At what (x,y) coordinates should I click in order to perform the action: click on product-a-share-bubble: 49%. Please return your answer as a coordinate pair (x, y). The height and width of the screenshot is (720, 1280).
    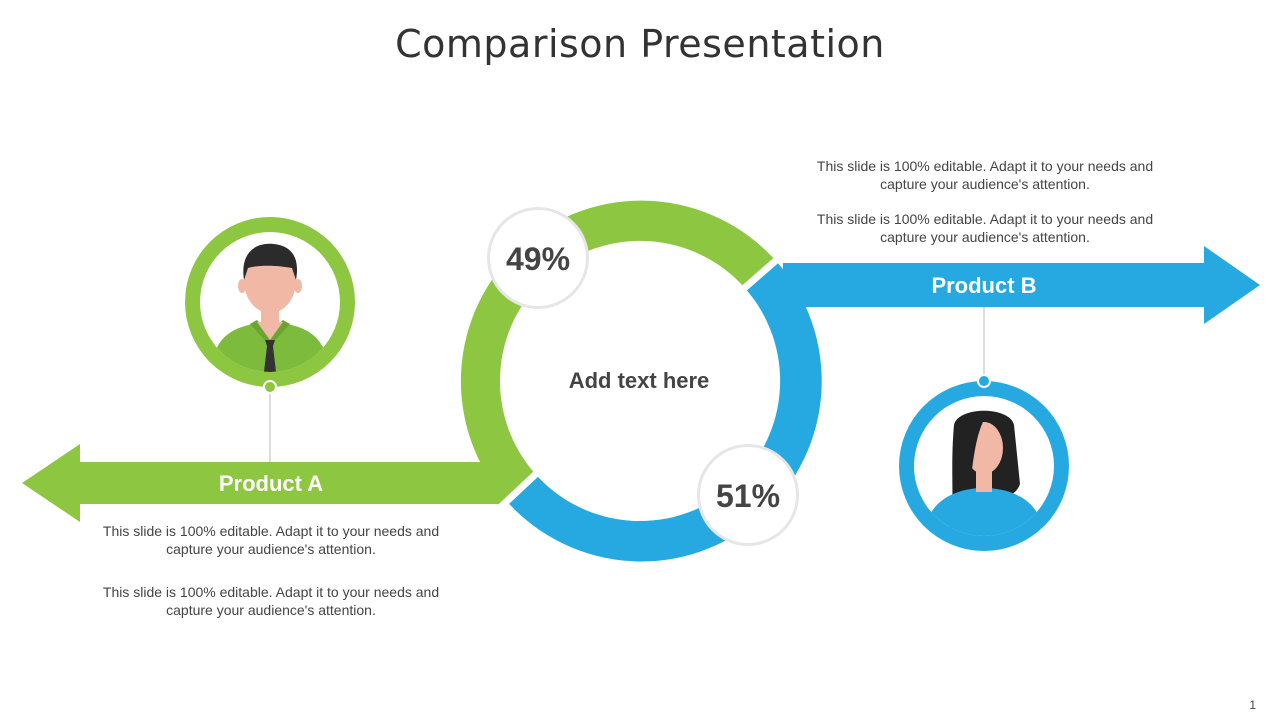
    Looking at the image, I should click on (538, 258).